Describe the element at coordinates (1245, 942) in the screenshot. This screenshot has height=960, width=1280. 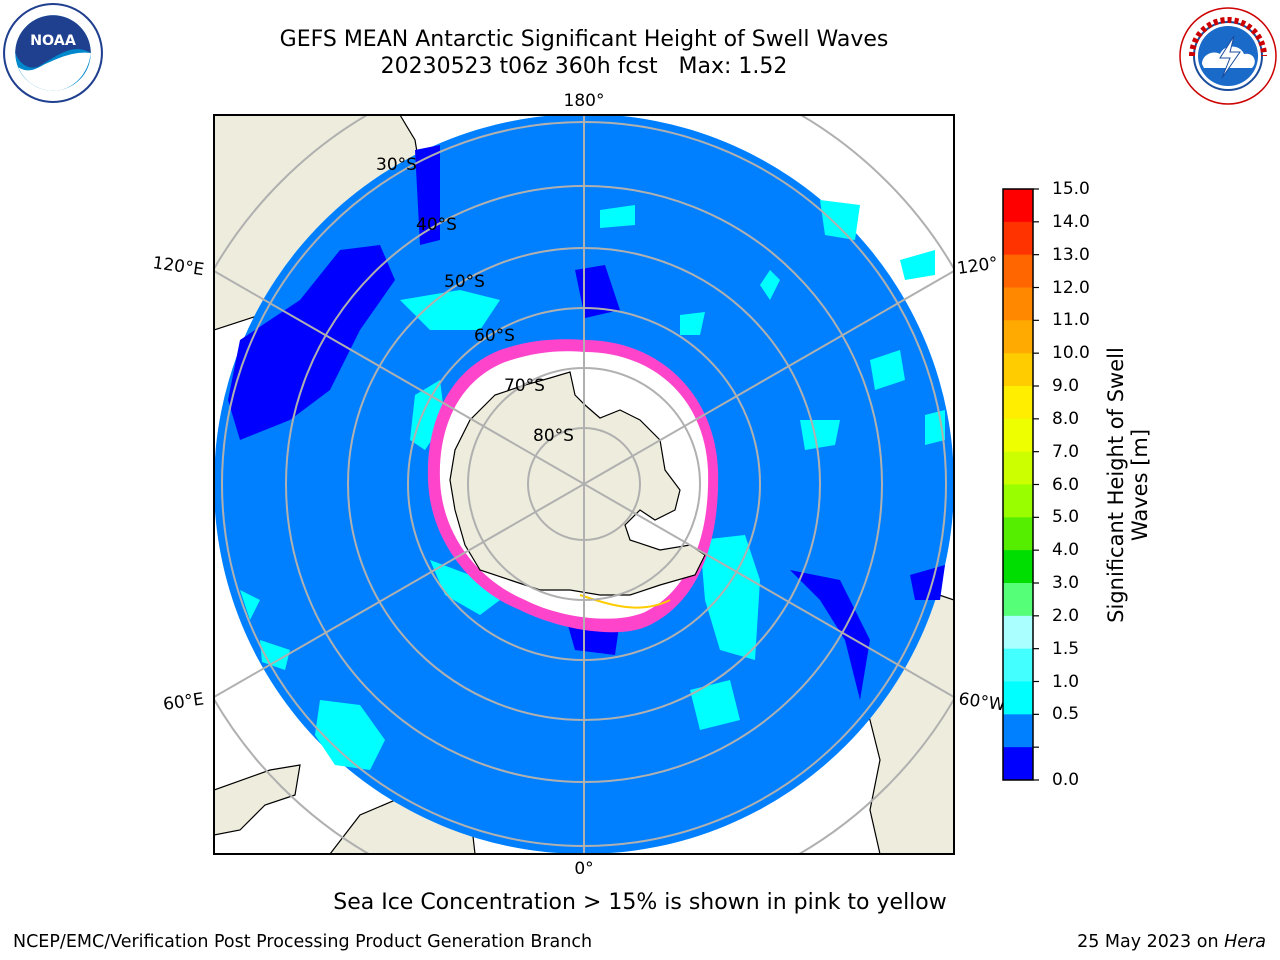
I see `footer-host: Hera` at that location.